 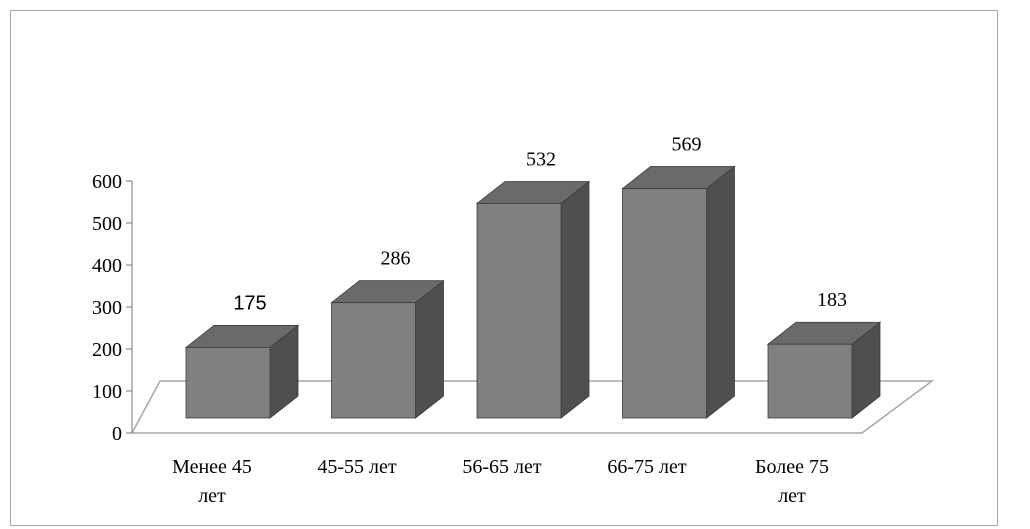 What do you see at coordinates (687, 145) in the screenshot?
I see `data-label: 569` at bounding box center [687, 145].